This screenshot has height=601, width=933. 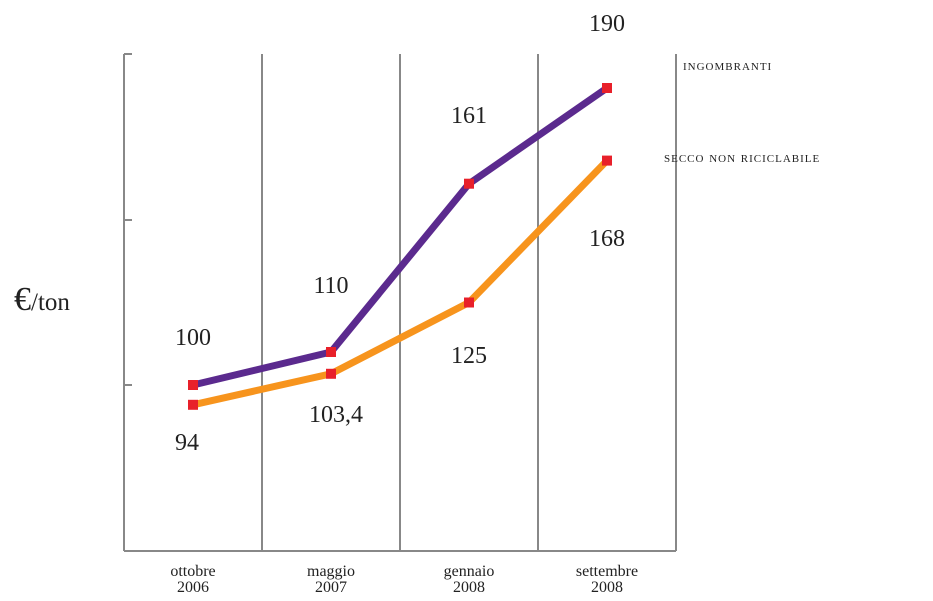 I want to click on data-label: 94, so click(x=187, y=443).